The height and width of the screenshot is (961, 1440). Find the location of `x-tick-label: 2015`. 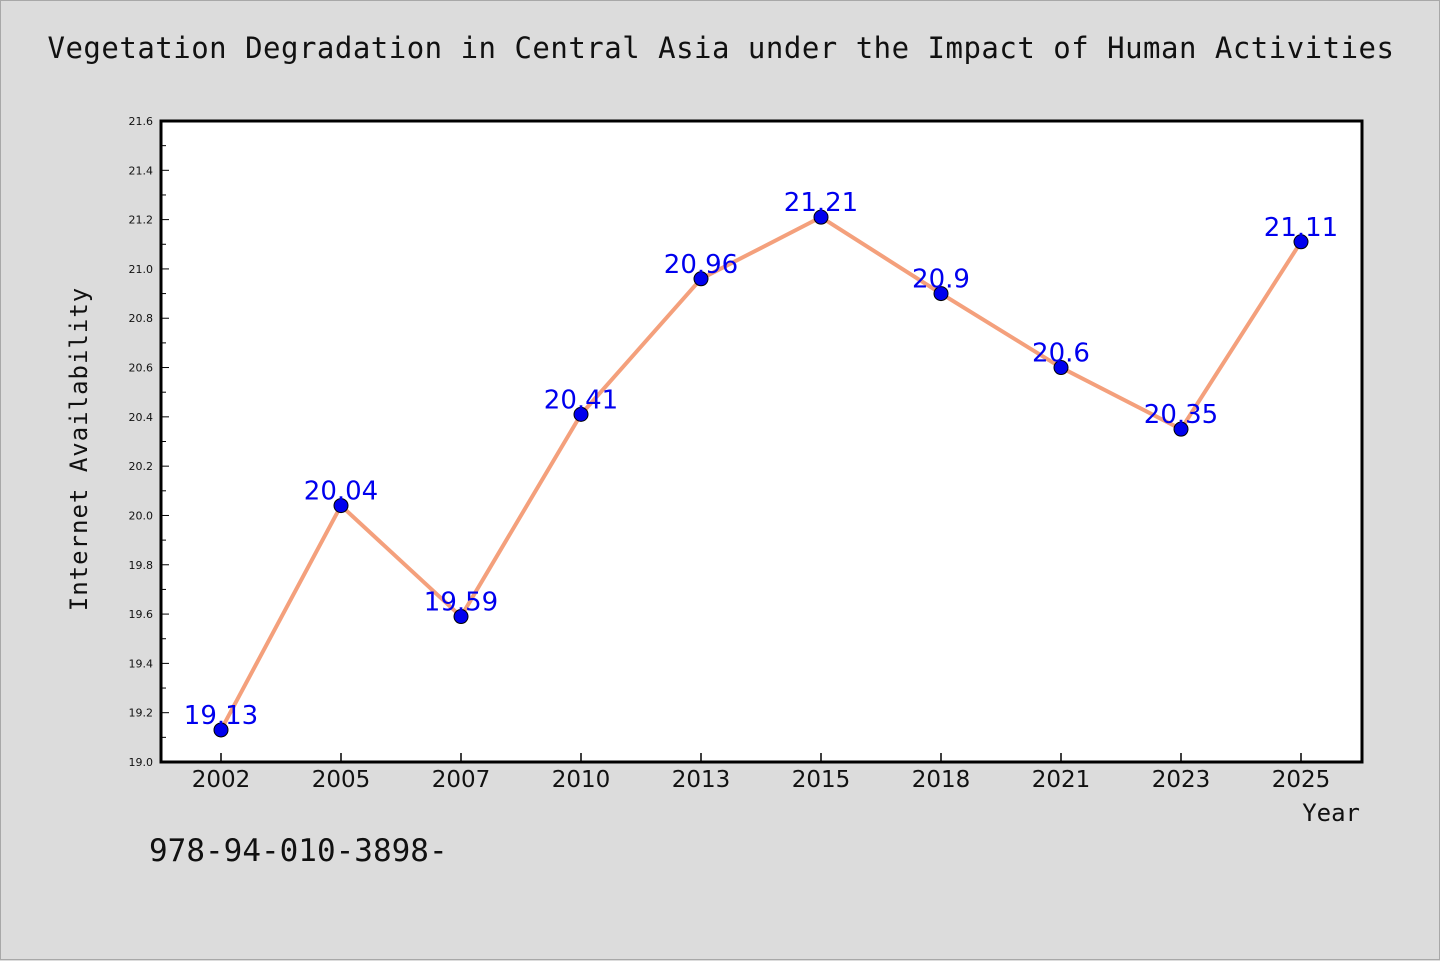

x-tick-label: 2015 is located at coordinates (821, 780).